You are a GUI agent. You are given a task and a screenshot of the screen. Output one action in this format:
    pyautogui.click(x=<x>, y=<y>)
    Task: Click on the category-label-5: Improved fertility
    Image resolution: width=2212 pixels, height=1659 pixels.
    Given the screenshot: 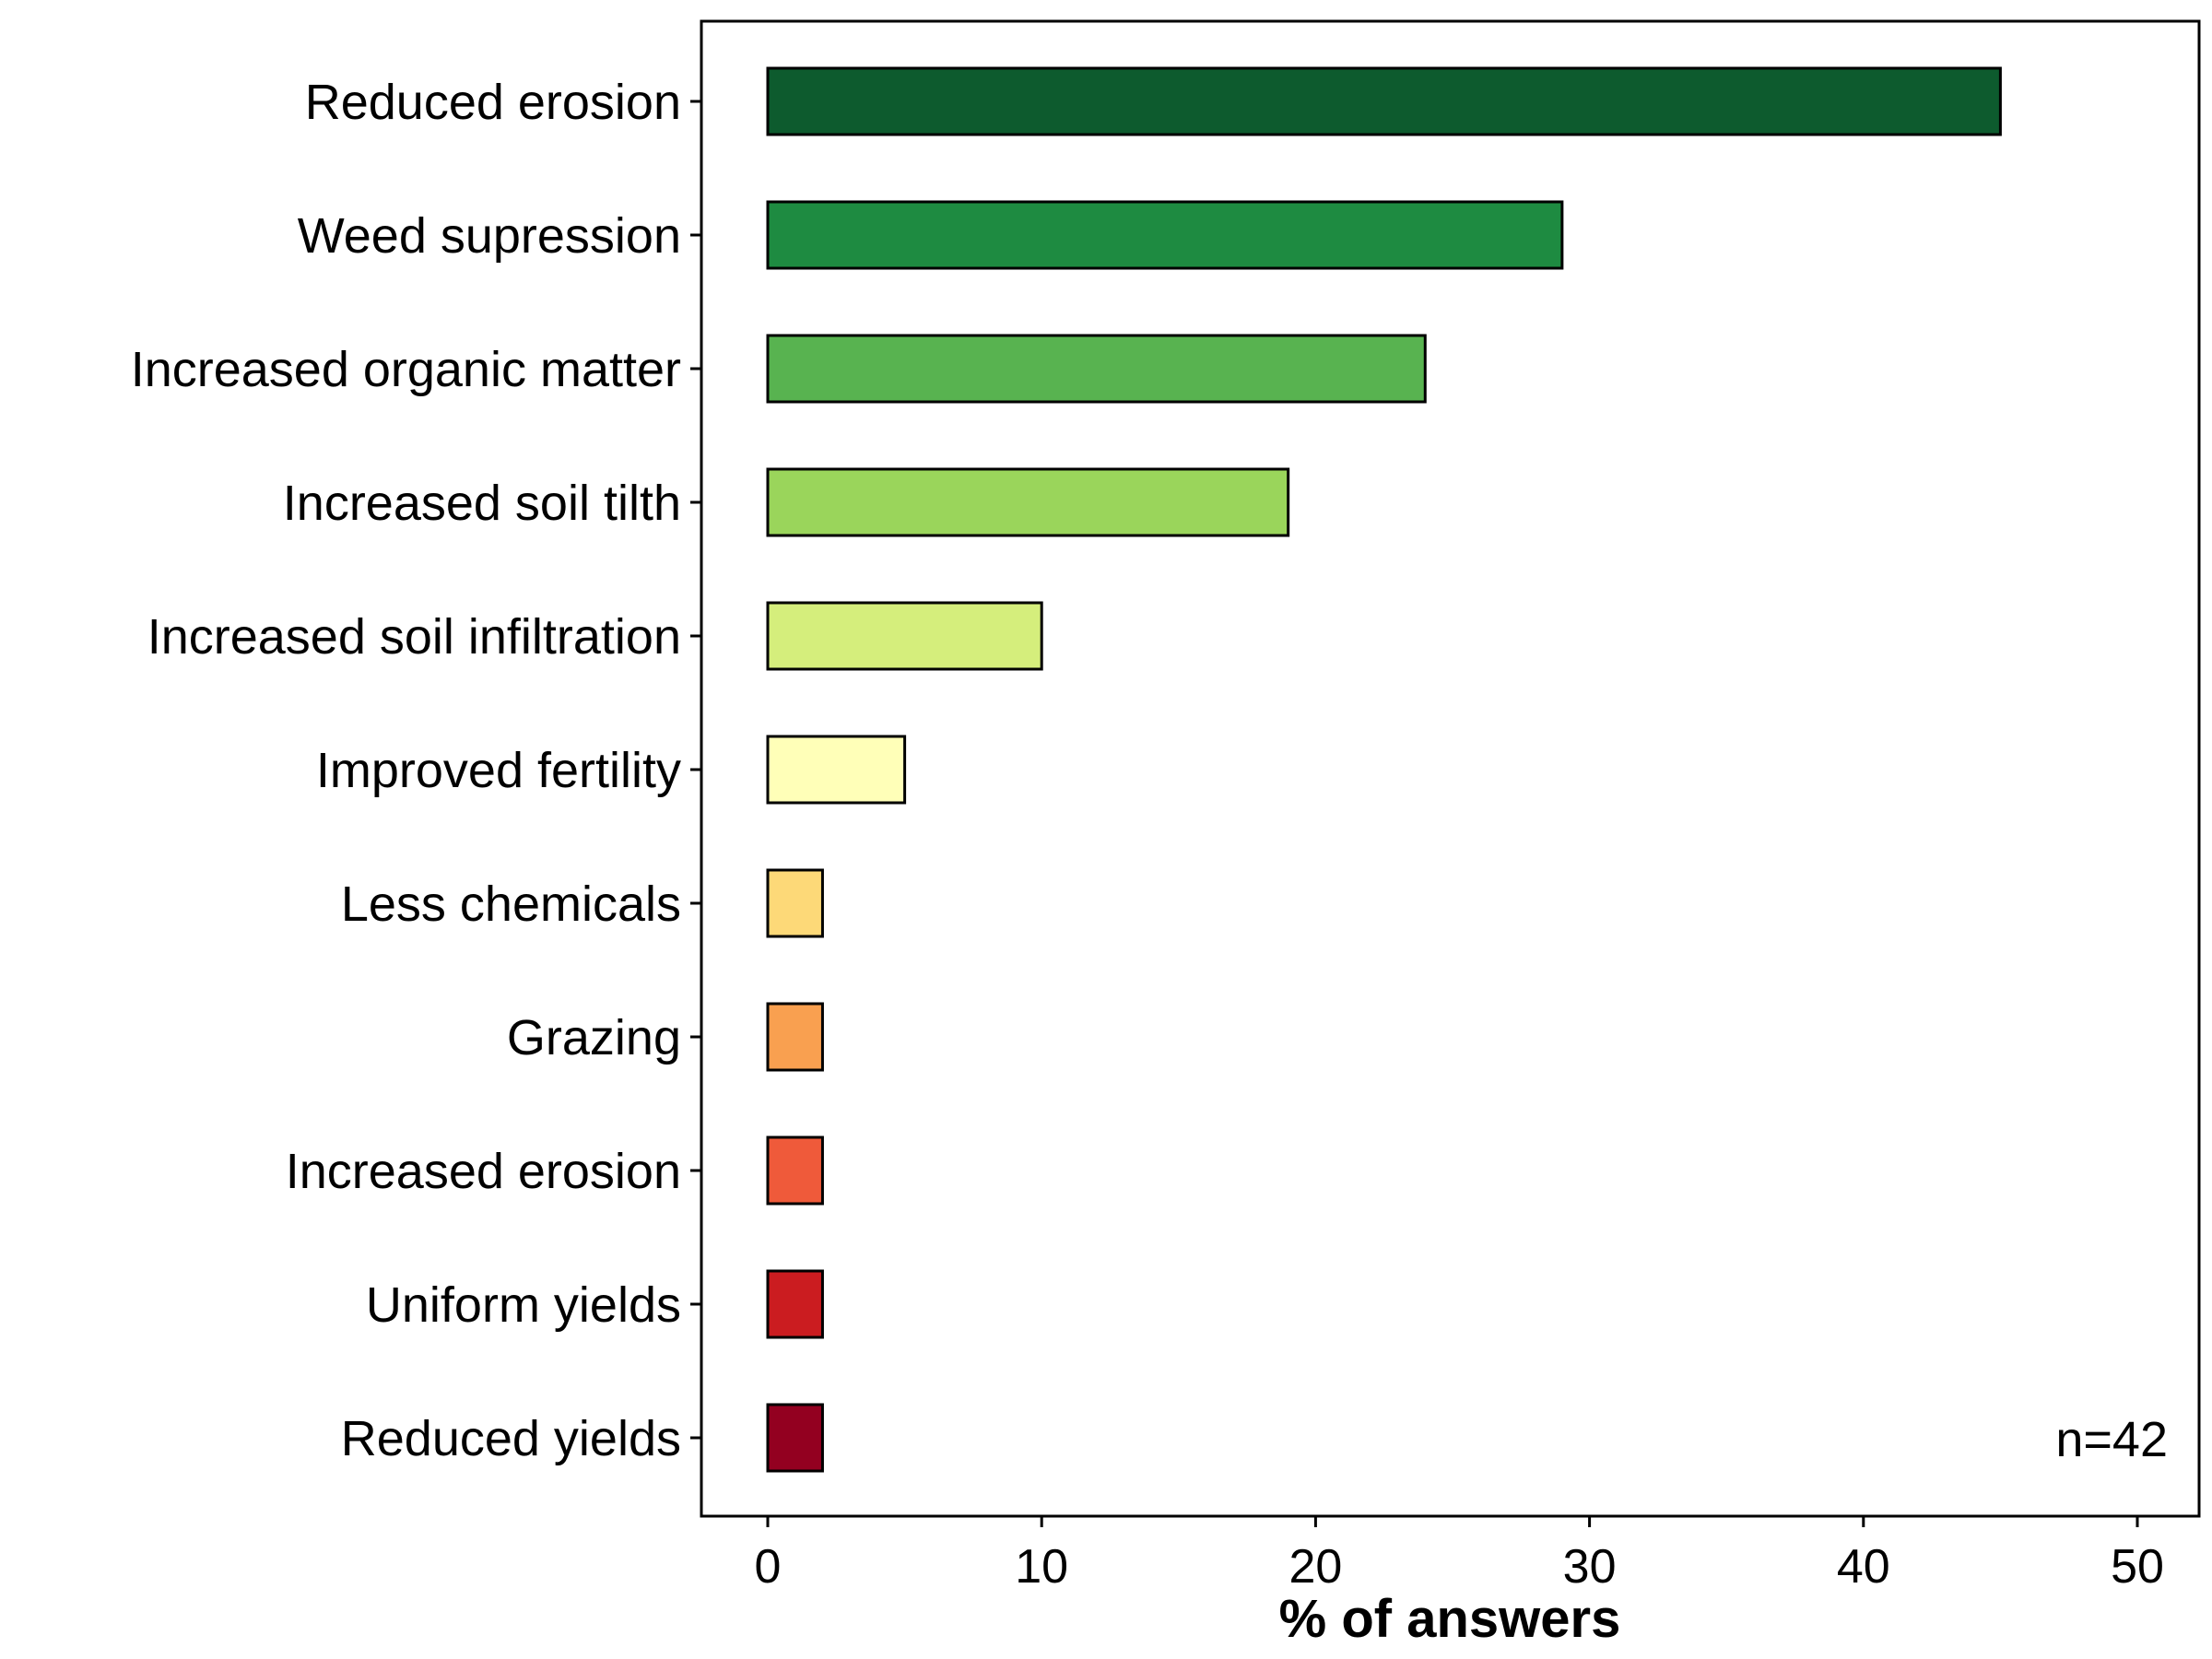 What is the action you would take?
    pyautogui.click(x=498, y=770)
    